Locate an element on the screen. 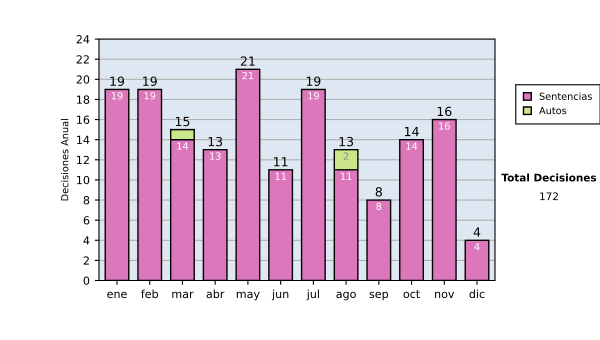  x-tick-label: mar is located at coordinates (183, 295).